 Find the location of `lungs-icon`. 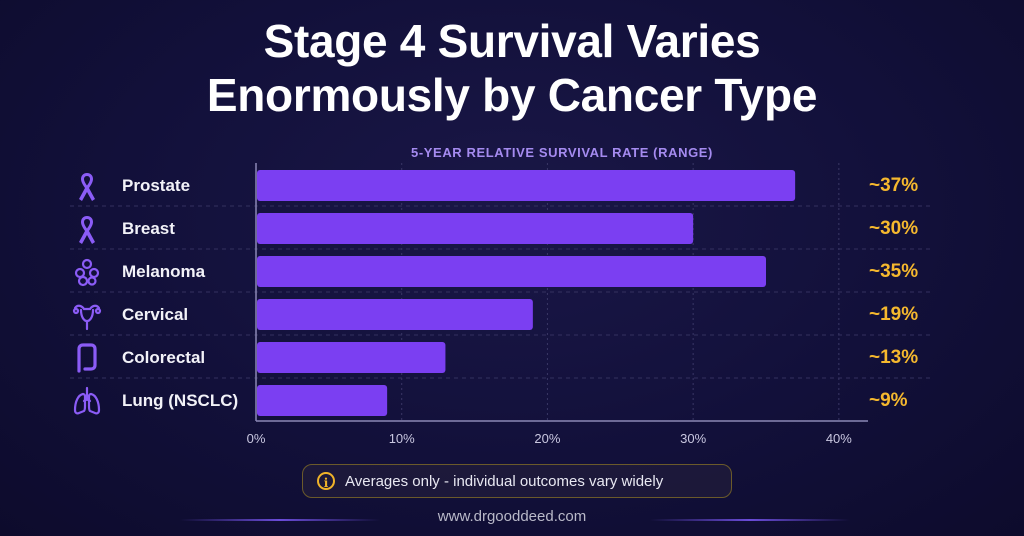

lungs-icon is located at coordinates (87, 401).